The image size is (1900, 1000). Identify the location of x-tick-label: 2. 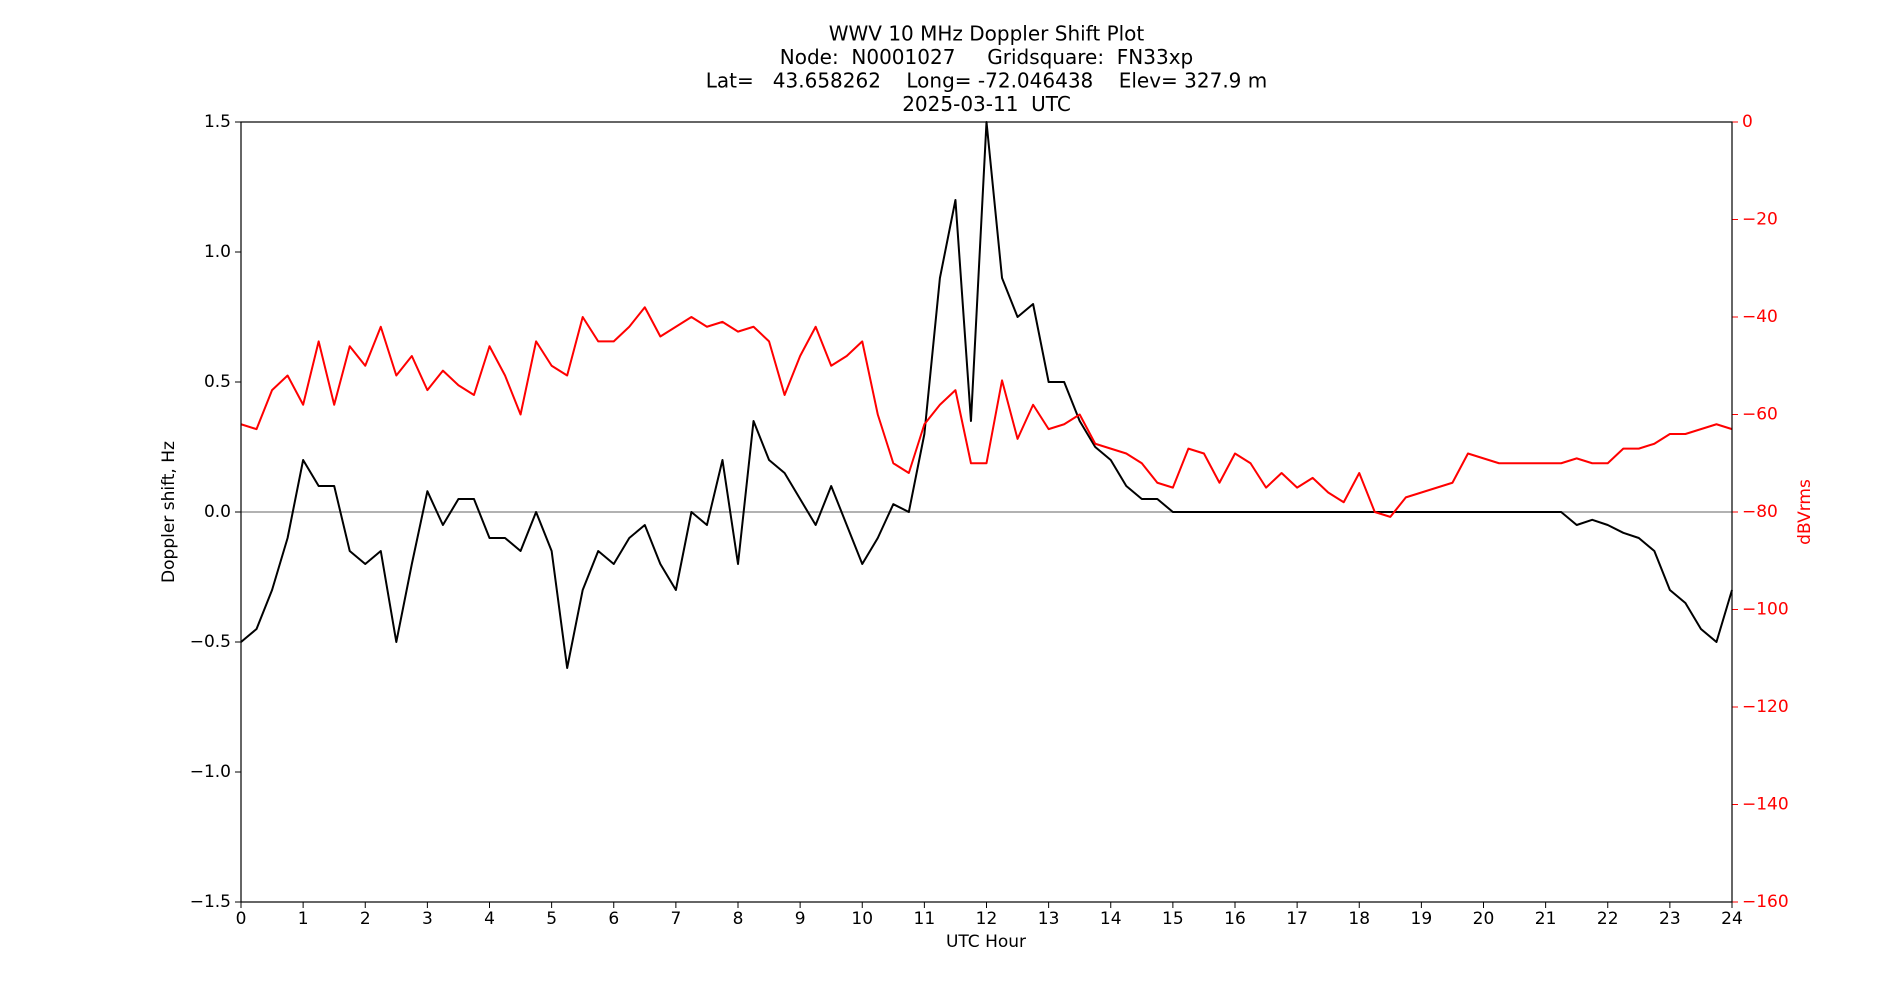
(365, 919).